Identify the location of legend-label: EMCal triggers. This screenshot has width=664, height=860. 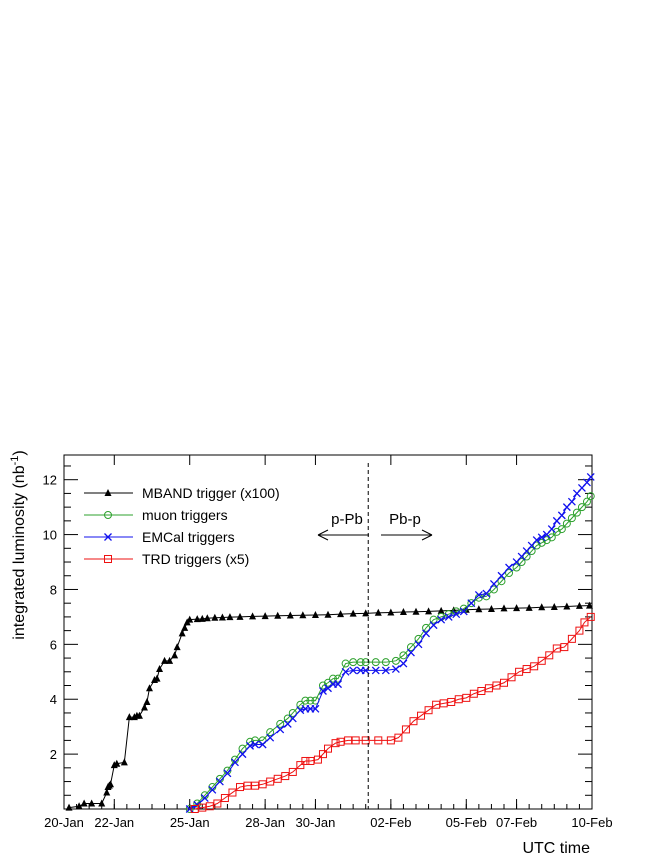
(188, 537).